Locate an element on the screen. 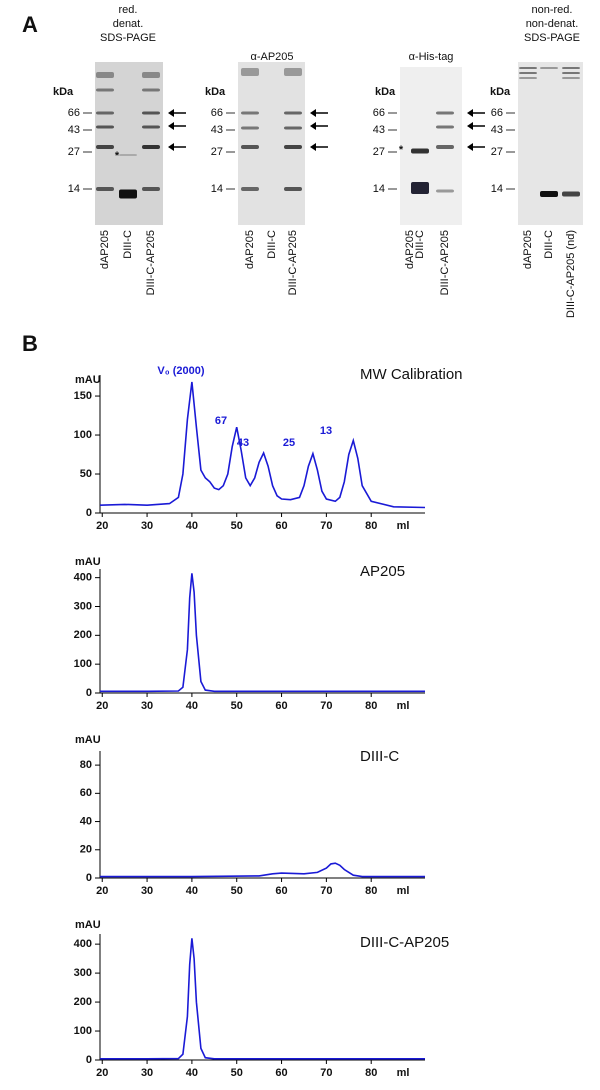 Image resolution: width=600 pixels, height=1090 pixels. y-tick-label: 50 is located at coordinates (86, 474).